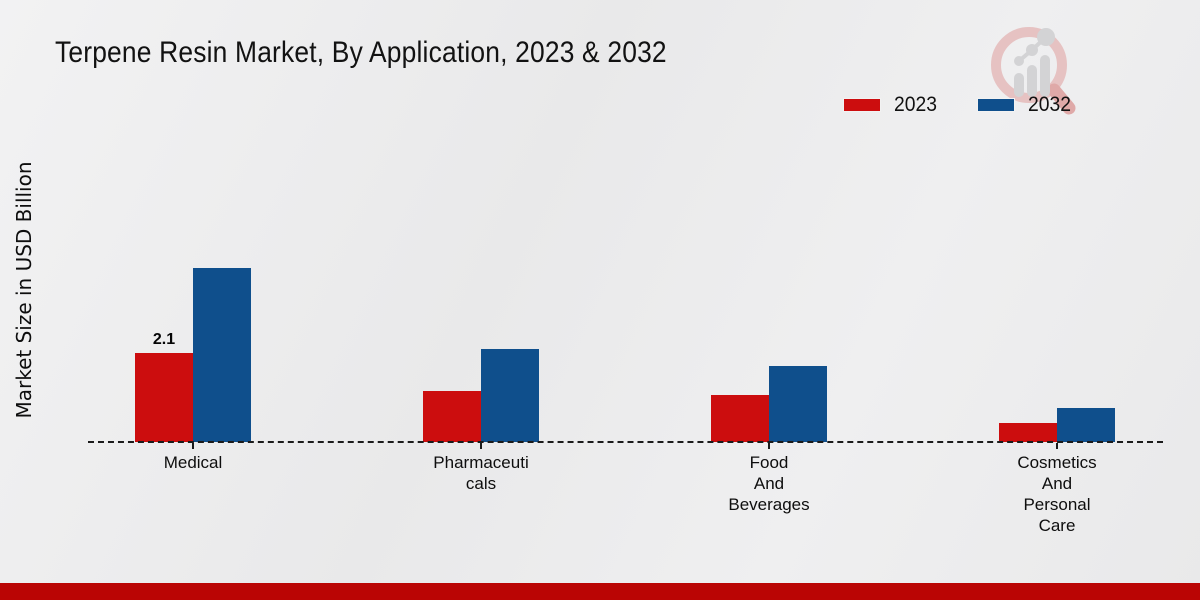  What do you see at coordinates (1061, 99) in the screenshot?
I see `logo-handle` at bounding box center [1061, 99].